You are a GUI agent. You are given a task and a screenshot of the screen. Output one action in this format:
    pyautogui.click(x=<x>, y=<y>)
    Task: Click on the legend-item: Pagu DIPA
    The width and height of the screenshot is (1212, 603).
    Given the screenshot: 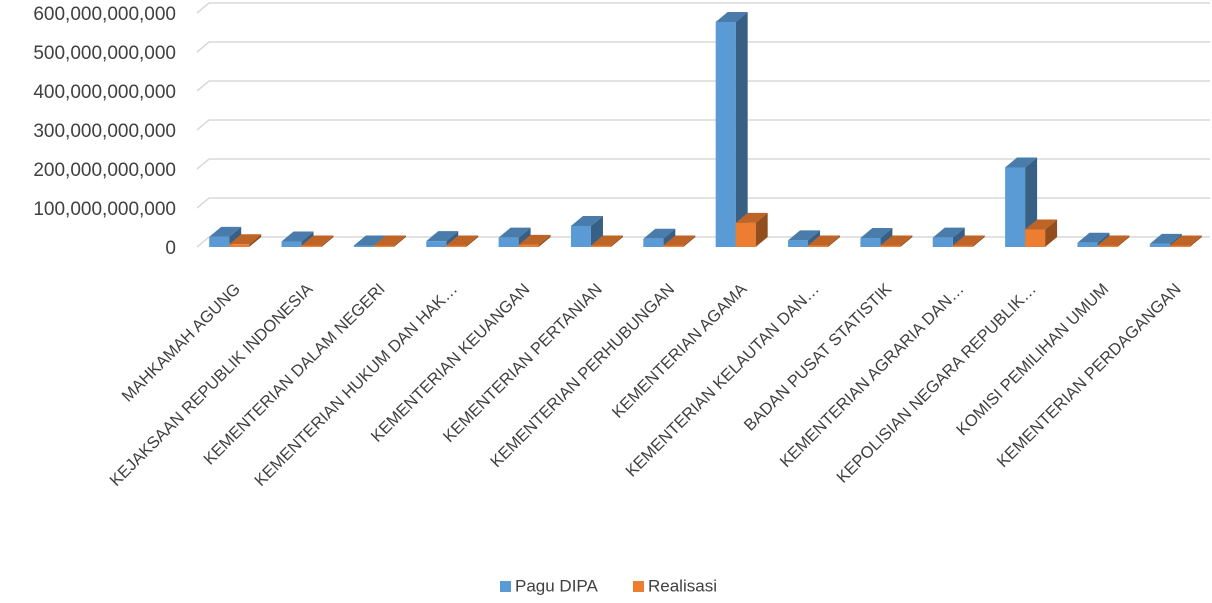 What is the action you would take?
    pyautogui.click(x=549, y=586)
    